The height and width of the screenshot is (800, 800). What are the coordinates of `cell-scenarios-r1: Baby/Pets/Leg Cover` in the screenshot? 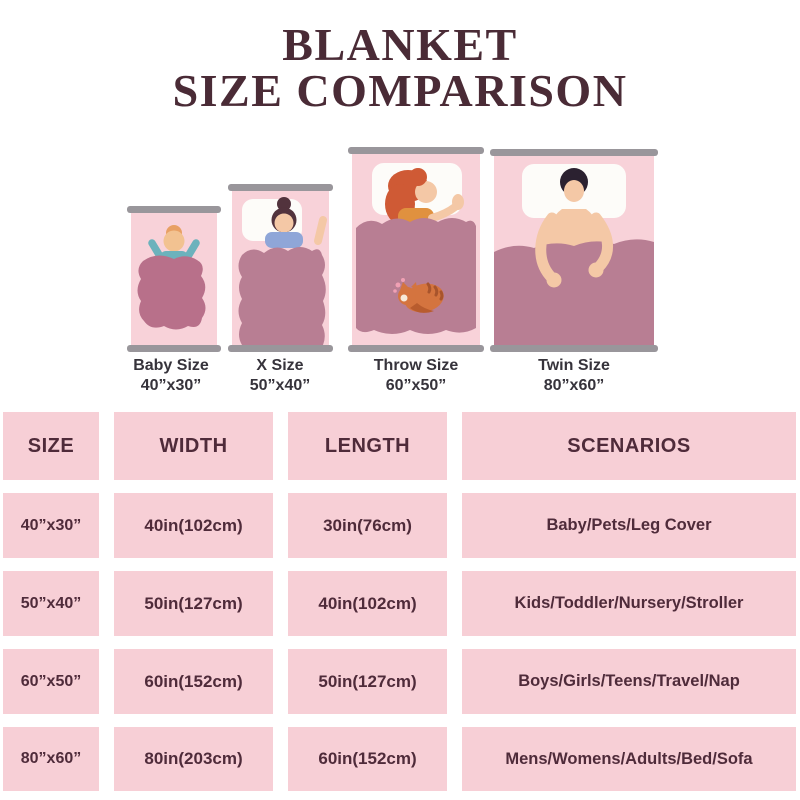 It's located at (629, 525).